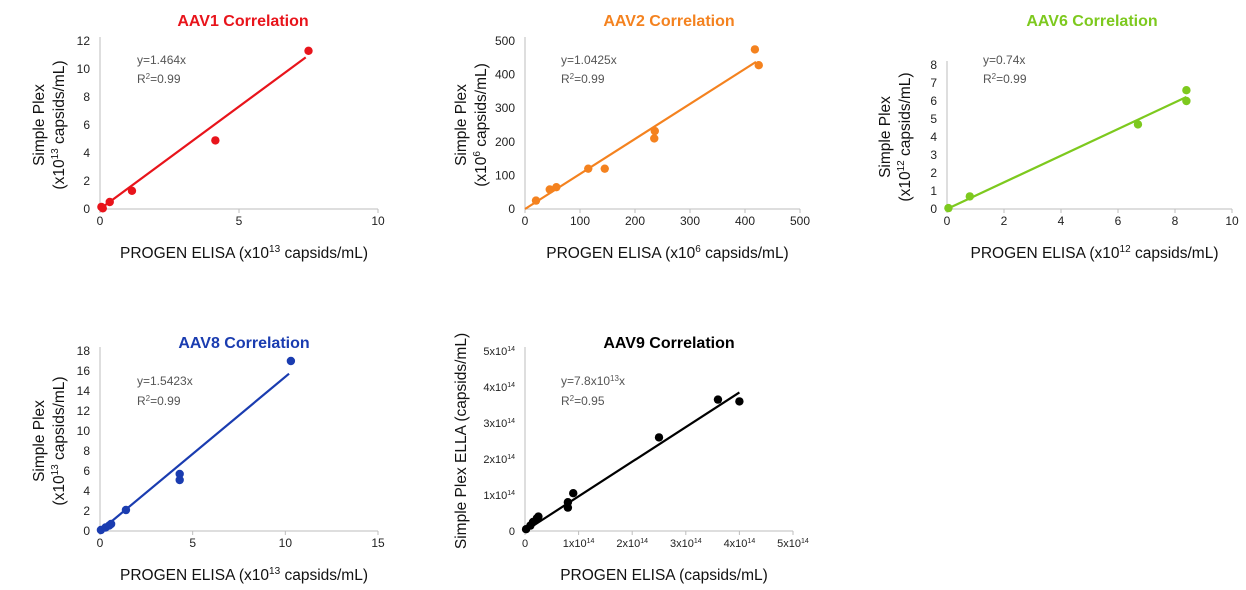 This screenshot has width=1246, height=590. I want to click on regression-equation: y=7.8x1013x, so click(593, 381).